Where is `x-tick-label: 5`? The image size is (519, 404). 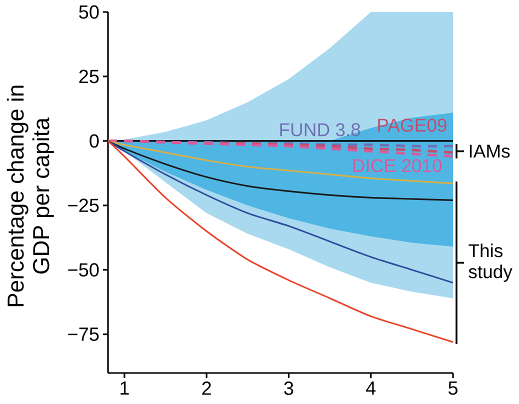 x-tick-label: 5 is located at coordinates (453, 388).